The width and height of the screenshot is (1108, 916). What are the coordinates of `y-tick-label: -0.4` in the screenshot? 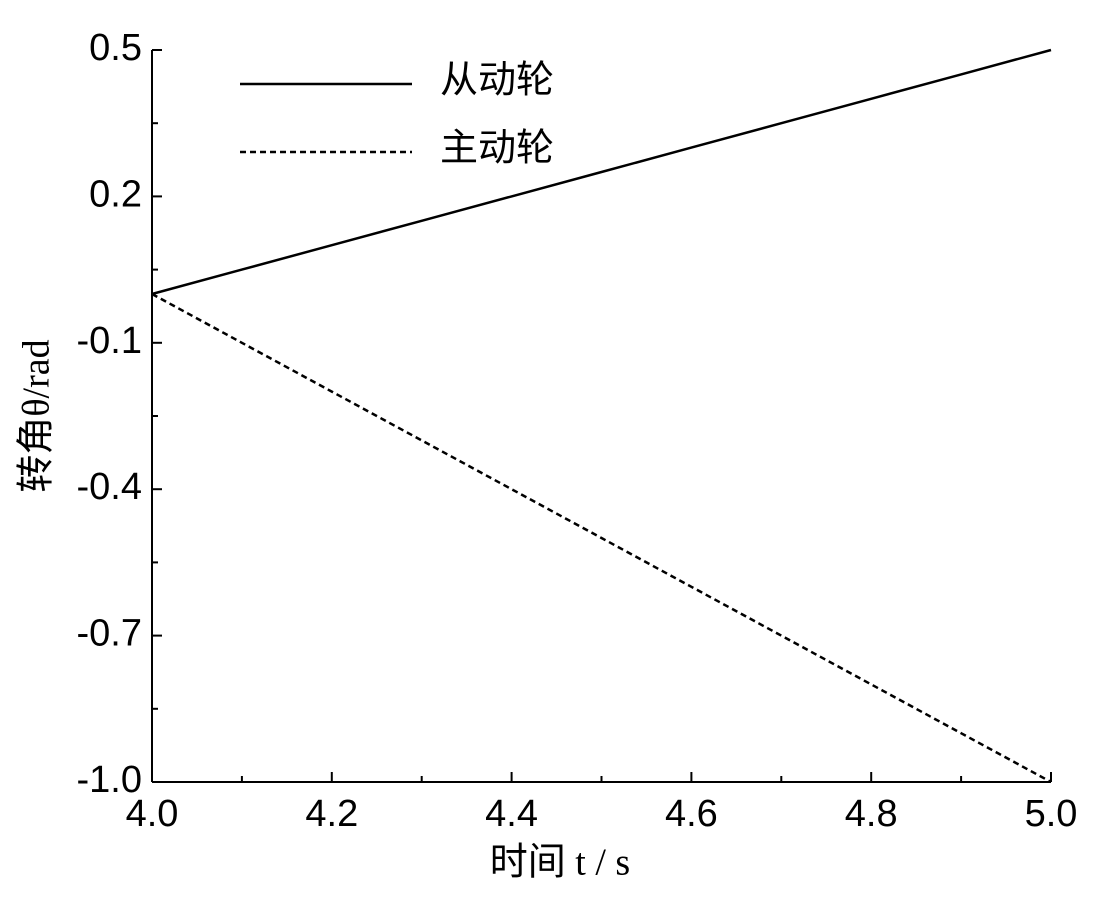 It's located at (109, 487).